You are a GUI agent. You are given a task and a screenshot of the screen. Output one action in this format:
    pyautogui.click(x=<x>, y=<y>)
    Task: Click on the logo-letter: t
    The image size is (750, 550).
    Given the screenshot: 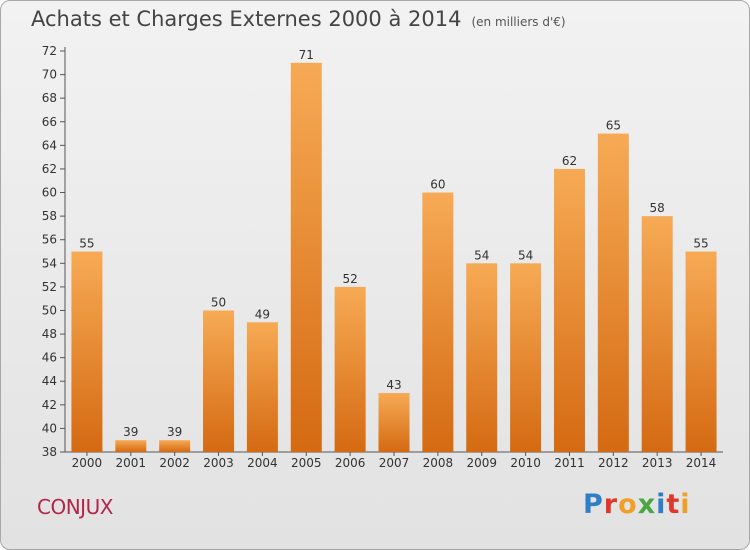 What is the action you would take?
    pyautogui.click(x=673, y=504)
    